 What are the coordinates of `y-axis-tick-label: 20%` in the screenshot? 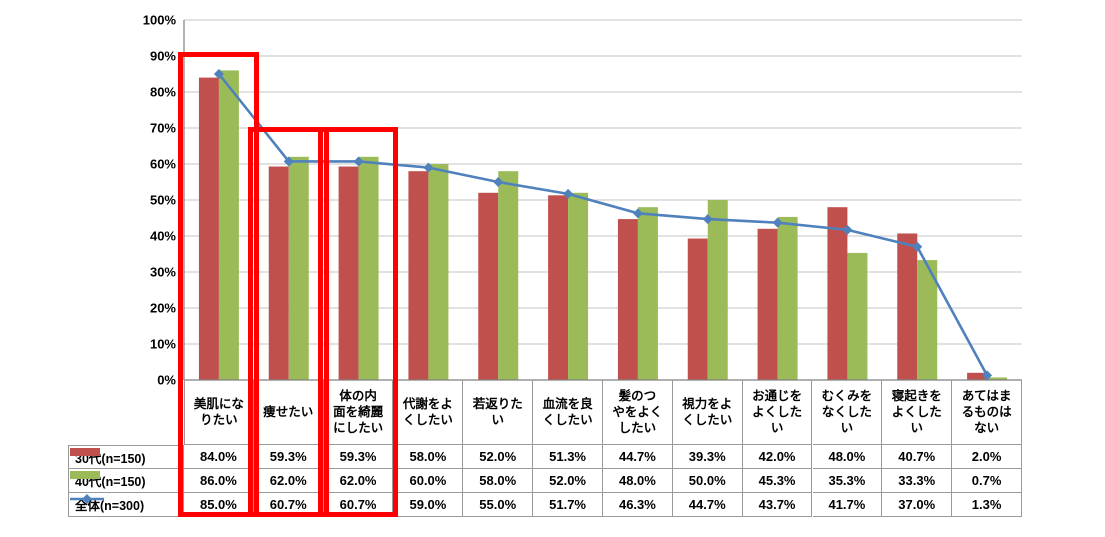 It's located at (163, 308).